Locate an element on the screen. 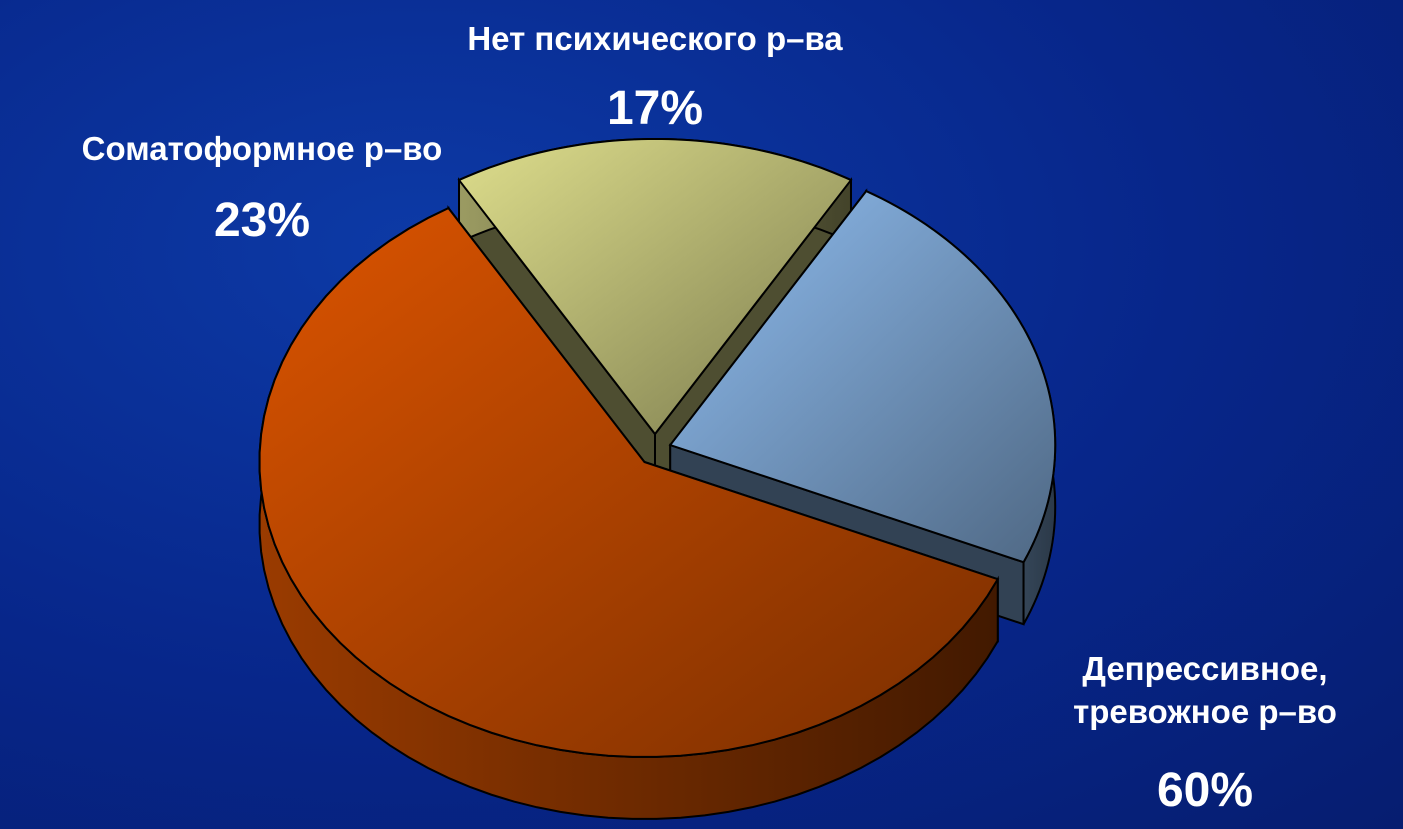 The height and width of the screenshot is (829, 1403). value-label: 23% is located at coordinates (262, 220).